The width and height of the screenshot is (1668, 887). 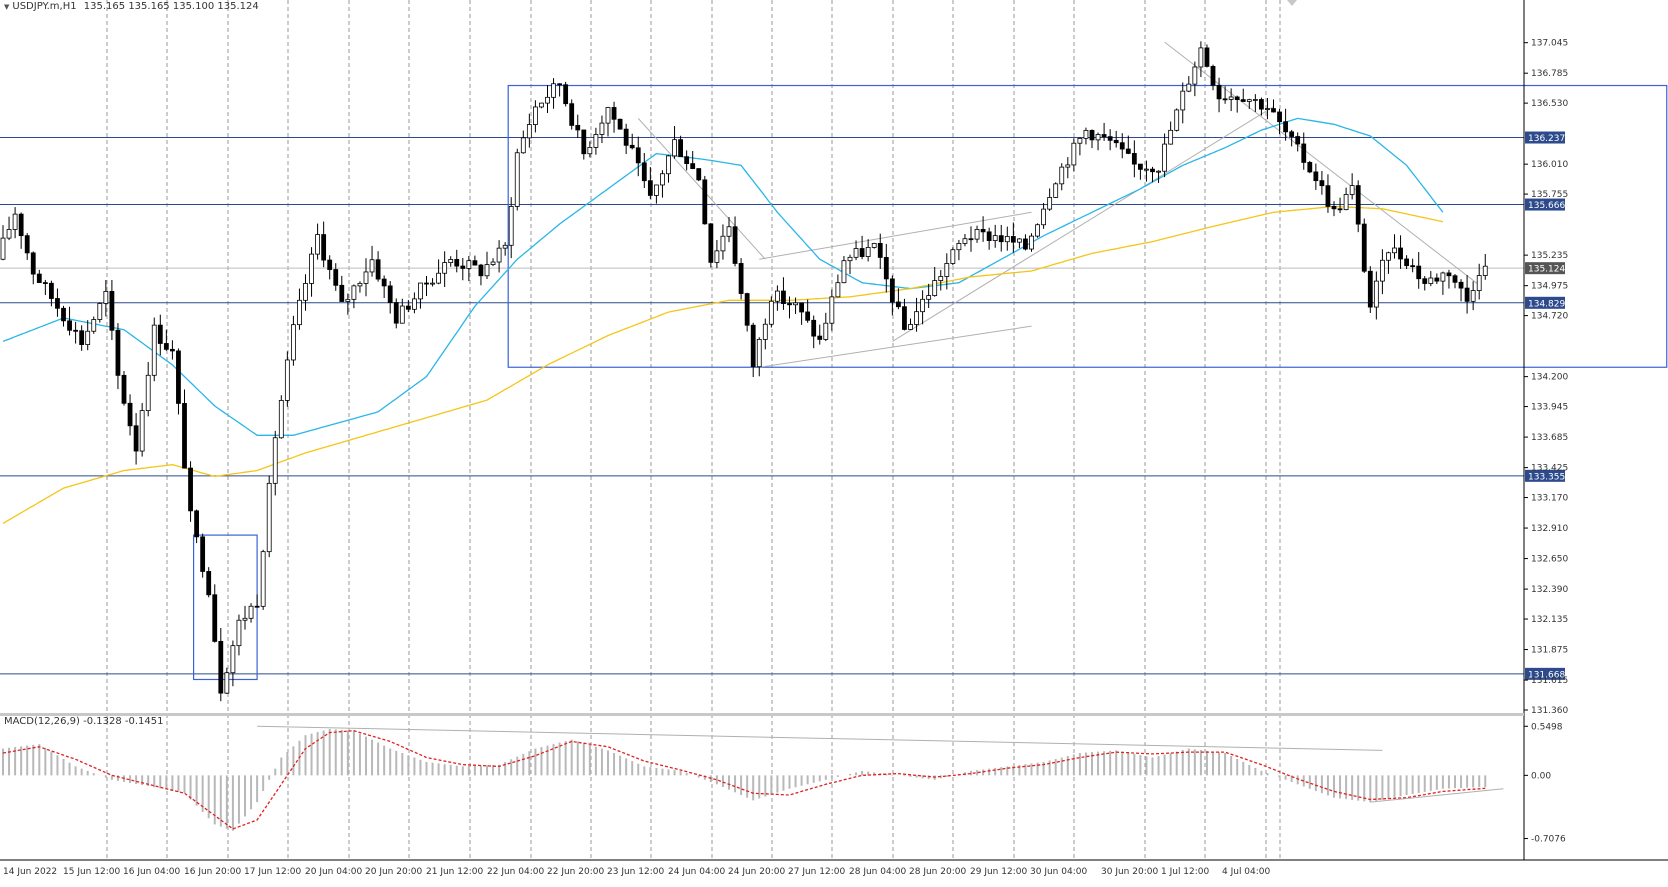 I want to click on level-label: 135.124, so click(x=1546, y=270).